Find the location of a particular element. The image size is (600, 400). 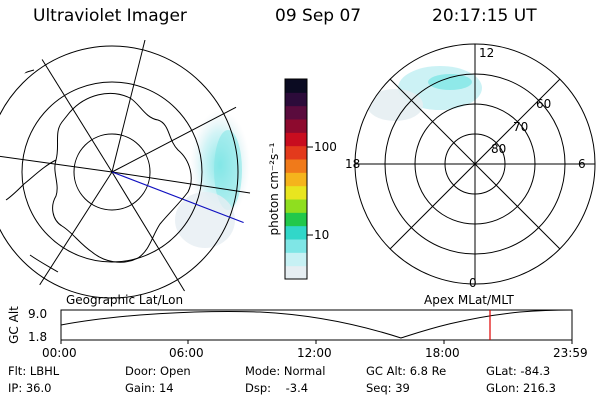

dim-emission-right is located at coordinates (395, 105).